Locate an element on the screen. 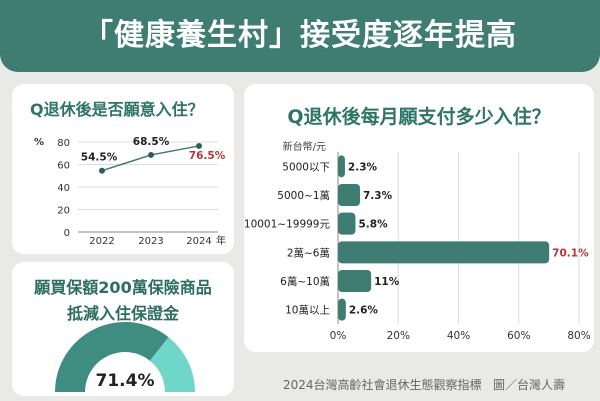  gauge-value-label: 71.4% is located at coordinates (125, 381).